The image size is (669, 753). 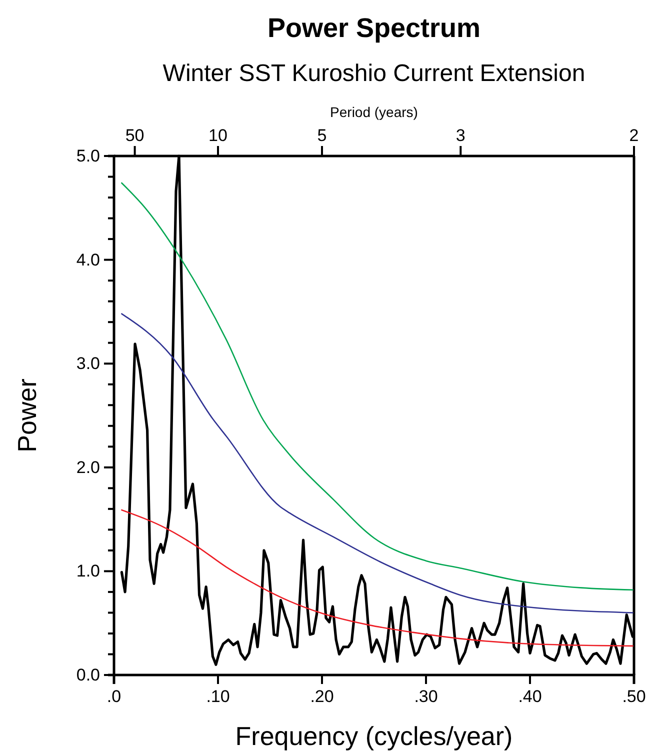 What do you see at coordinates (27, 415) in the screenshot?
I see `y-axis-title: Power` at bounding box center [27, 415].